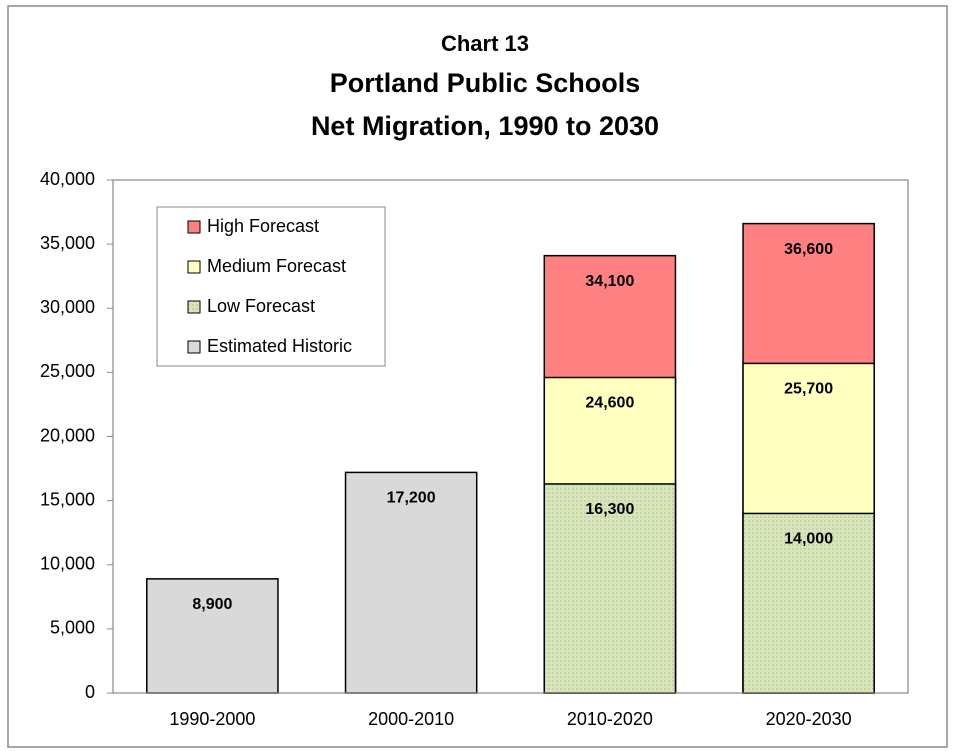 This screenshot has width=954, height=751. What do you see at coordinates (67, 499) in the screenshot?
I see `y-tick-label: 15,000` at bounding box center [67, 499].